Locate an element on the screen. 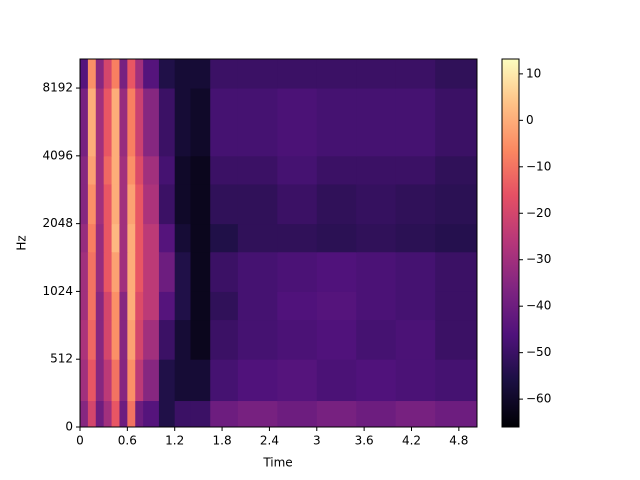 Image resolution: width=640 pixels, height=480 pixels. colorbar-tick-label: −50 is located at coordinates (538, 352).